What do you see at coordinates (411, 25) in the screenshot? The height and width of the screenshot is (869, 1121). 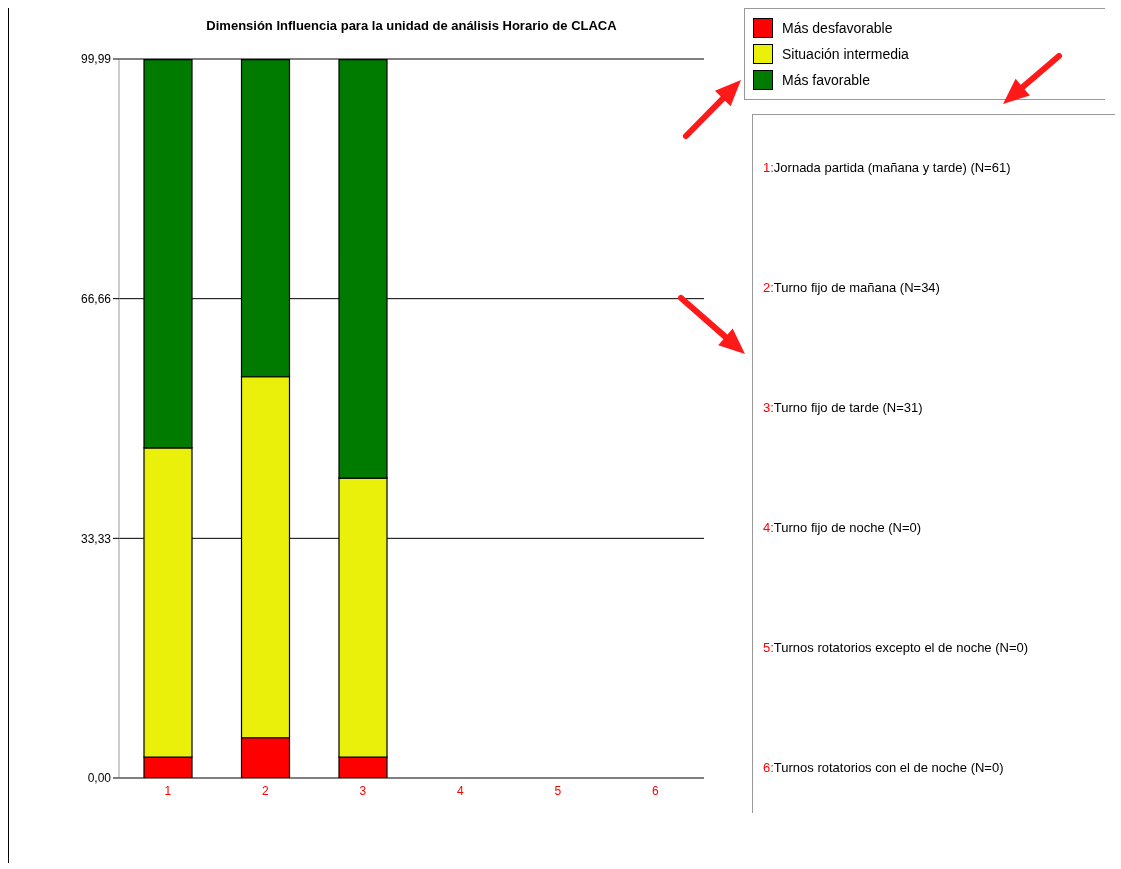 I see `chart-title: Dimensión Influencia para la unidad de análisis Horario de CLACA` at bounding box center [411, 25].